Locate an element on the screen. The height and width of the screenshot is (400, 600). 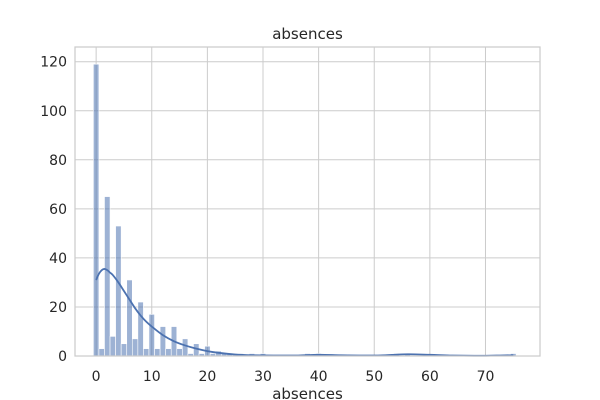
x-tick-label: 40 is located at coordinates (319, 377).